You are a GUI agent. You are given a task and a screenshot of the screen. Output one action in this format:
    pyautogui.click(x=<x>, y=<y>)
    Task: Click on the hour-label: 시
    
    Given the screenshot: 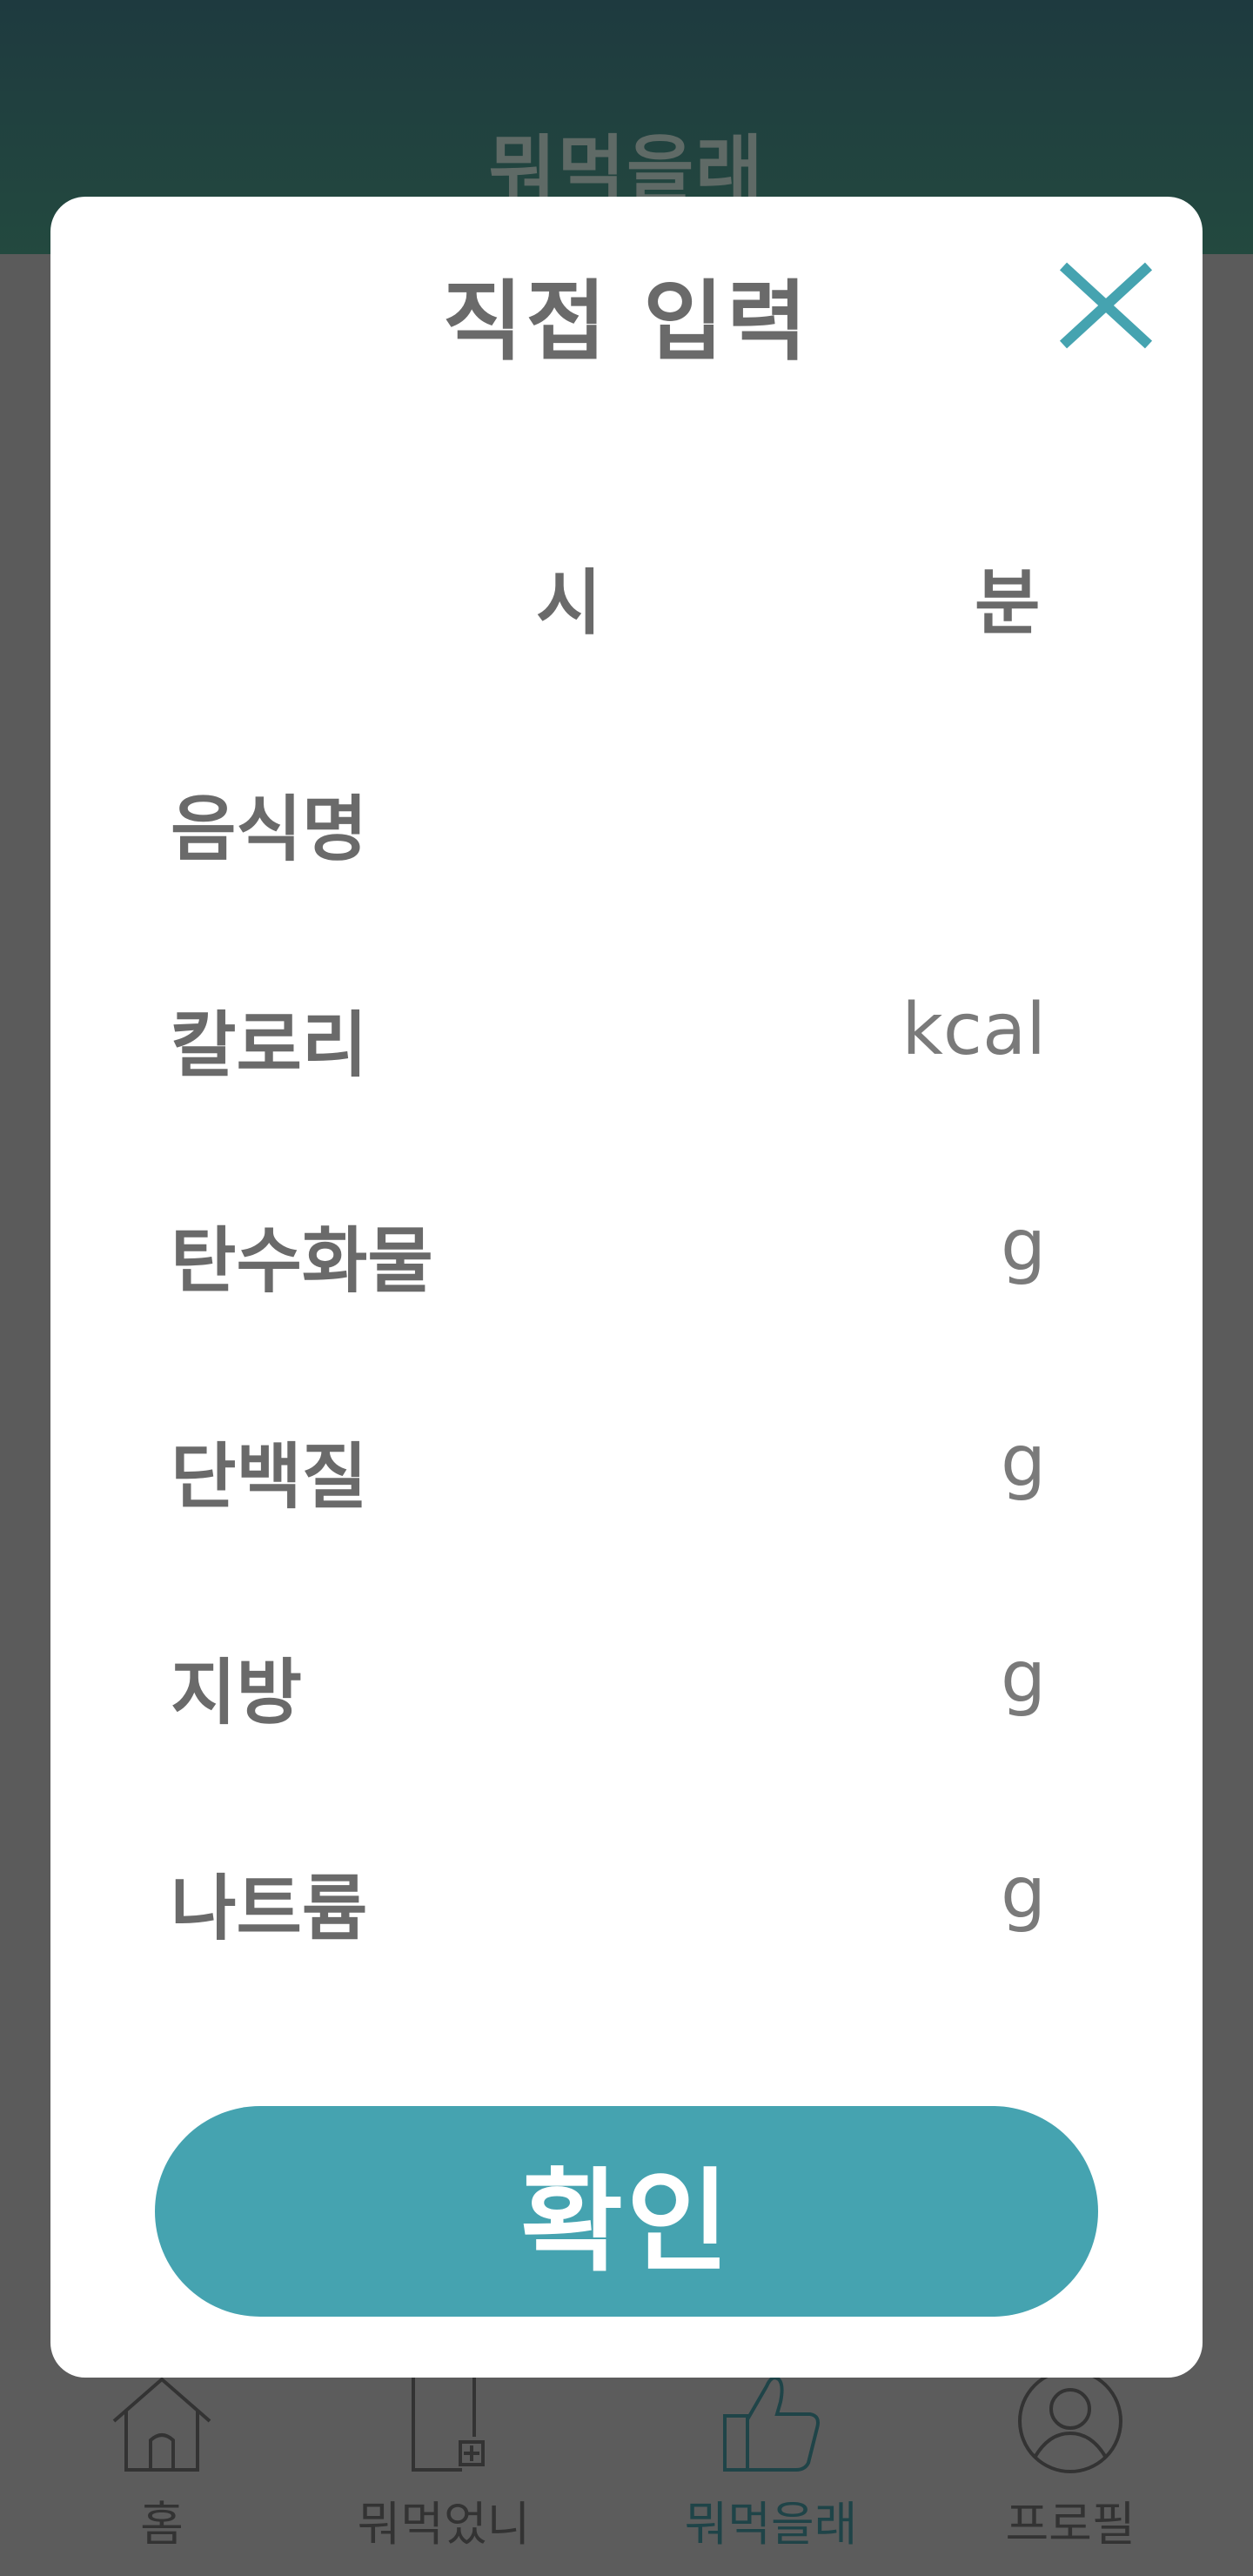 What is the action you would take?
    pyautogui.click(x=569, y=603)
    